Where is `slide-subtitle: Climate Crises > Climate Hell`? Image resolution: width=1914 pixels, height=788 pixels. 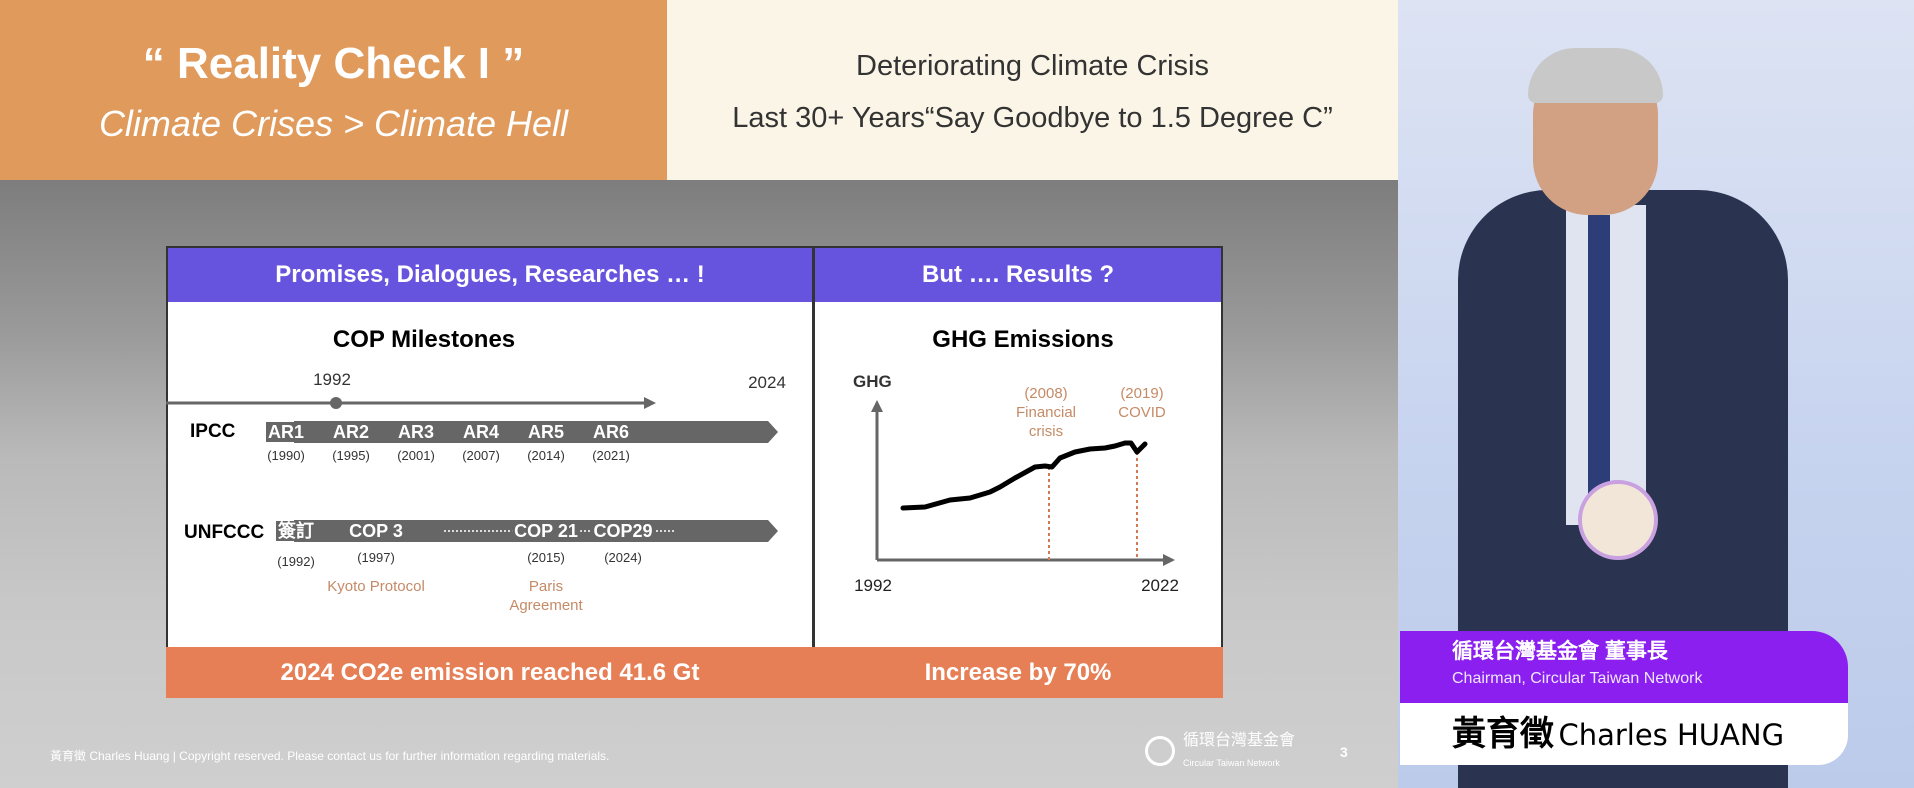 slide-subtitle: Climate Crises > Climate Hell is located at coordinates (333, 123).